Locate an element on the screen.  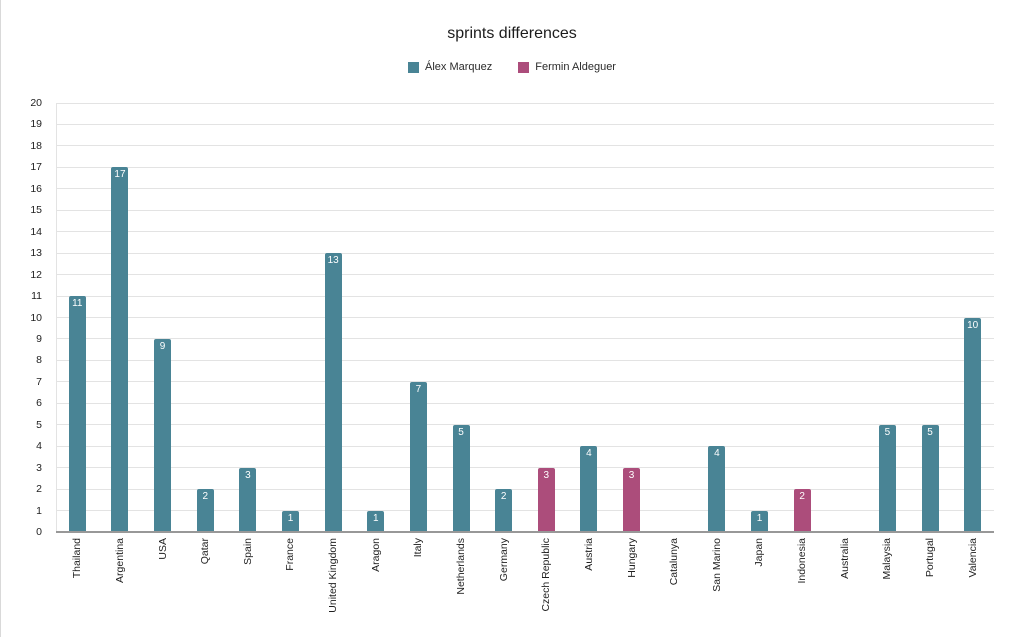
bar-aragon: 1 is located at coordinates (376, 521).